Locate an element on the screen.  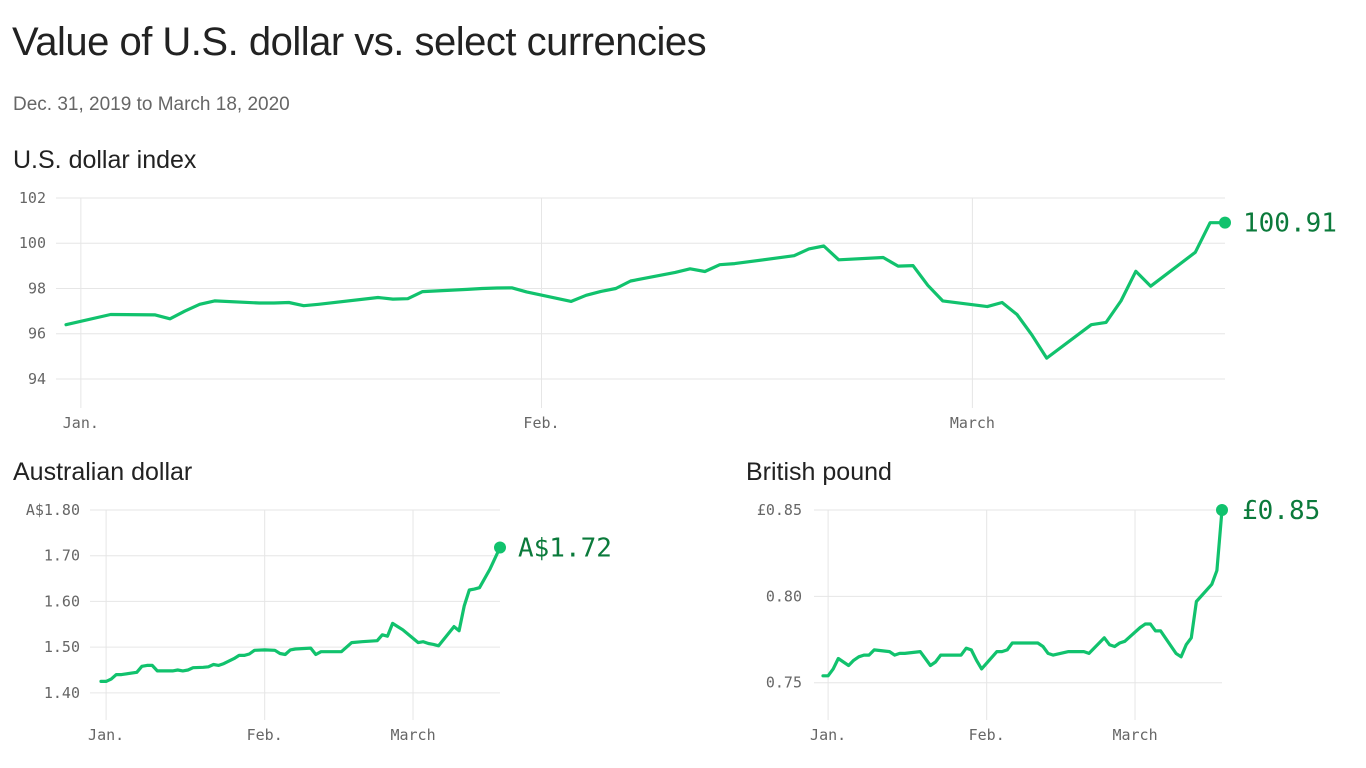
gbp-panel-title: British pound is located at coordinates (819, 472).